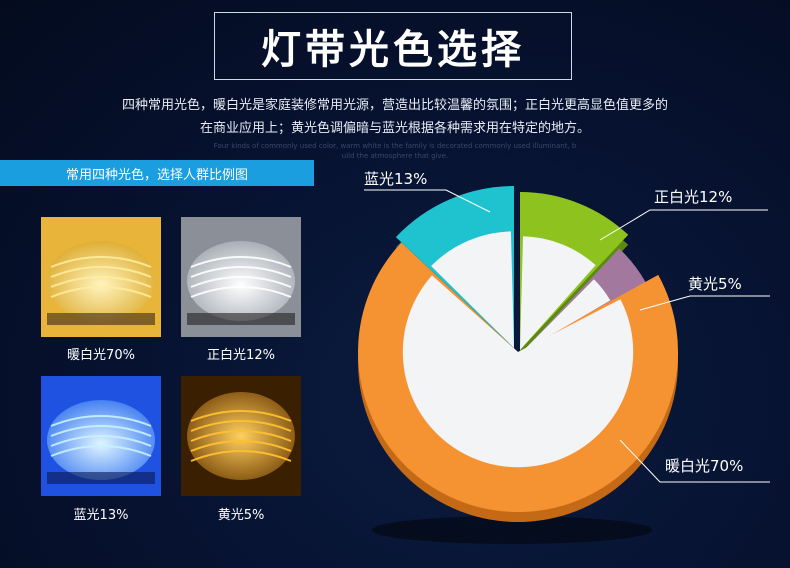 This screenshot has width=790, height=568. What do you see at coordinates (715, 284) in the screenshot?
I see `label-yellow: 黄光5%` at bounding box center [715, 284].